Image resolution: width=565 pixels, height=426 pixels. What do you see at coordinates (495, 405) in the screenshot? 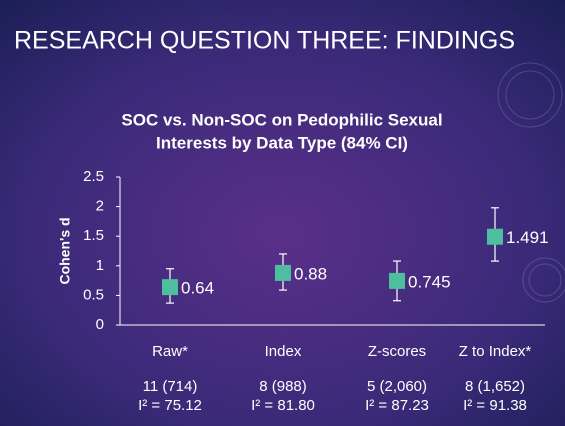
I see `footnote: I² = 91.38` at bounding box center [495, 405].